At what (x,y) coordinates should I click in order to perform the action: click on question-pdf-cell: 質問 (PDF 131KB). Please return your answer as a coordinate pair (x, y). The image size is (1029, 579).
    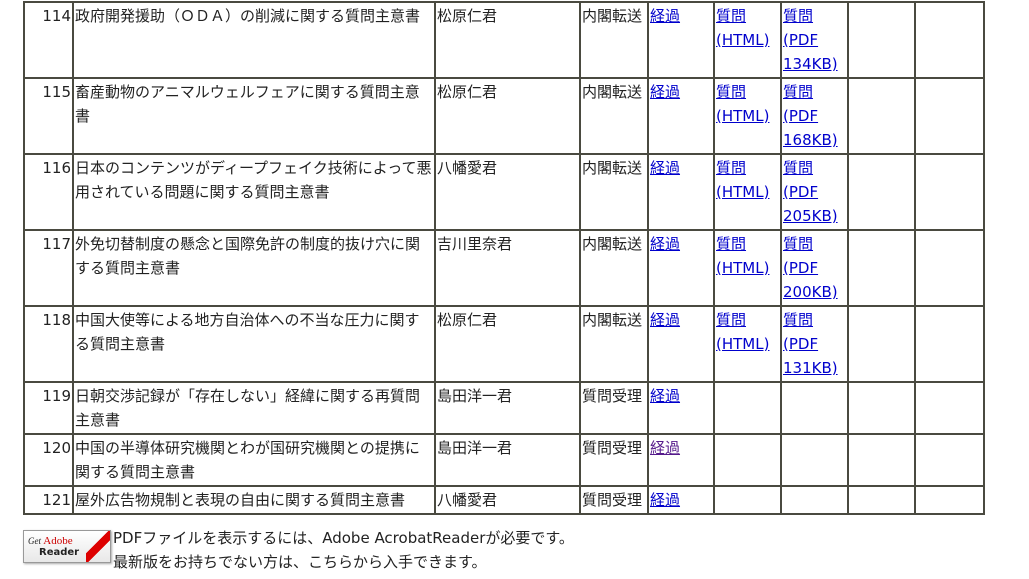
    Looking at the image, I should click on (814, 344).